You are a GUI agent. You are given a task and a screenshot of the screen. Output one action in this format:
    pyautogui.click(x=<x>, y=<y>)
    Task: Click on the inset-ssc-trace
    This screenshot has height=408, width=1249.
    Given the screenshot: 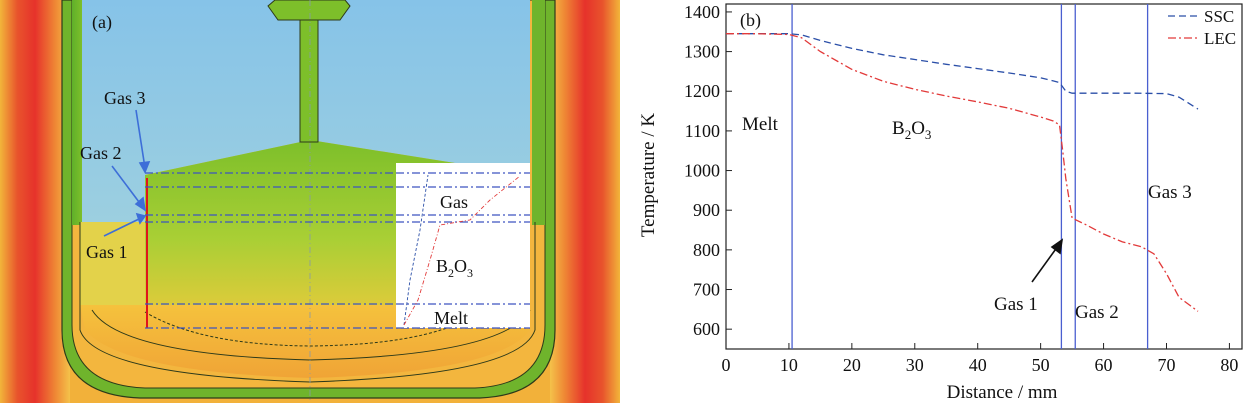 What is the action you would take?
    pyautogui.click(x=416, y=250)
    